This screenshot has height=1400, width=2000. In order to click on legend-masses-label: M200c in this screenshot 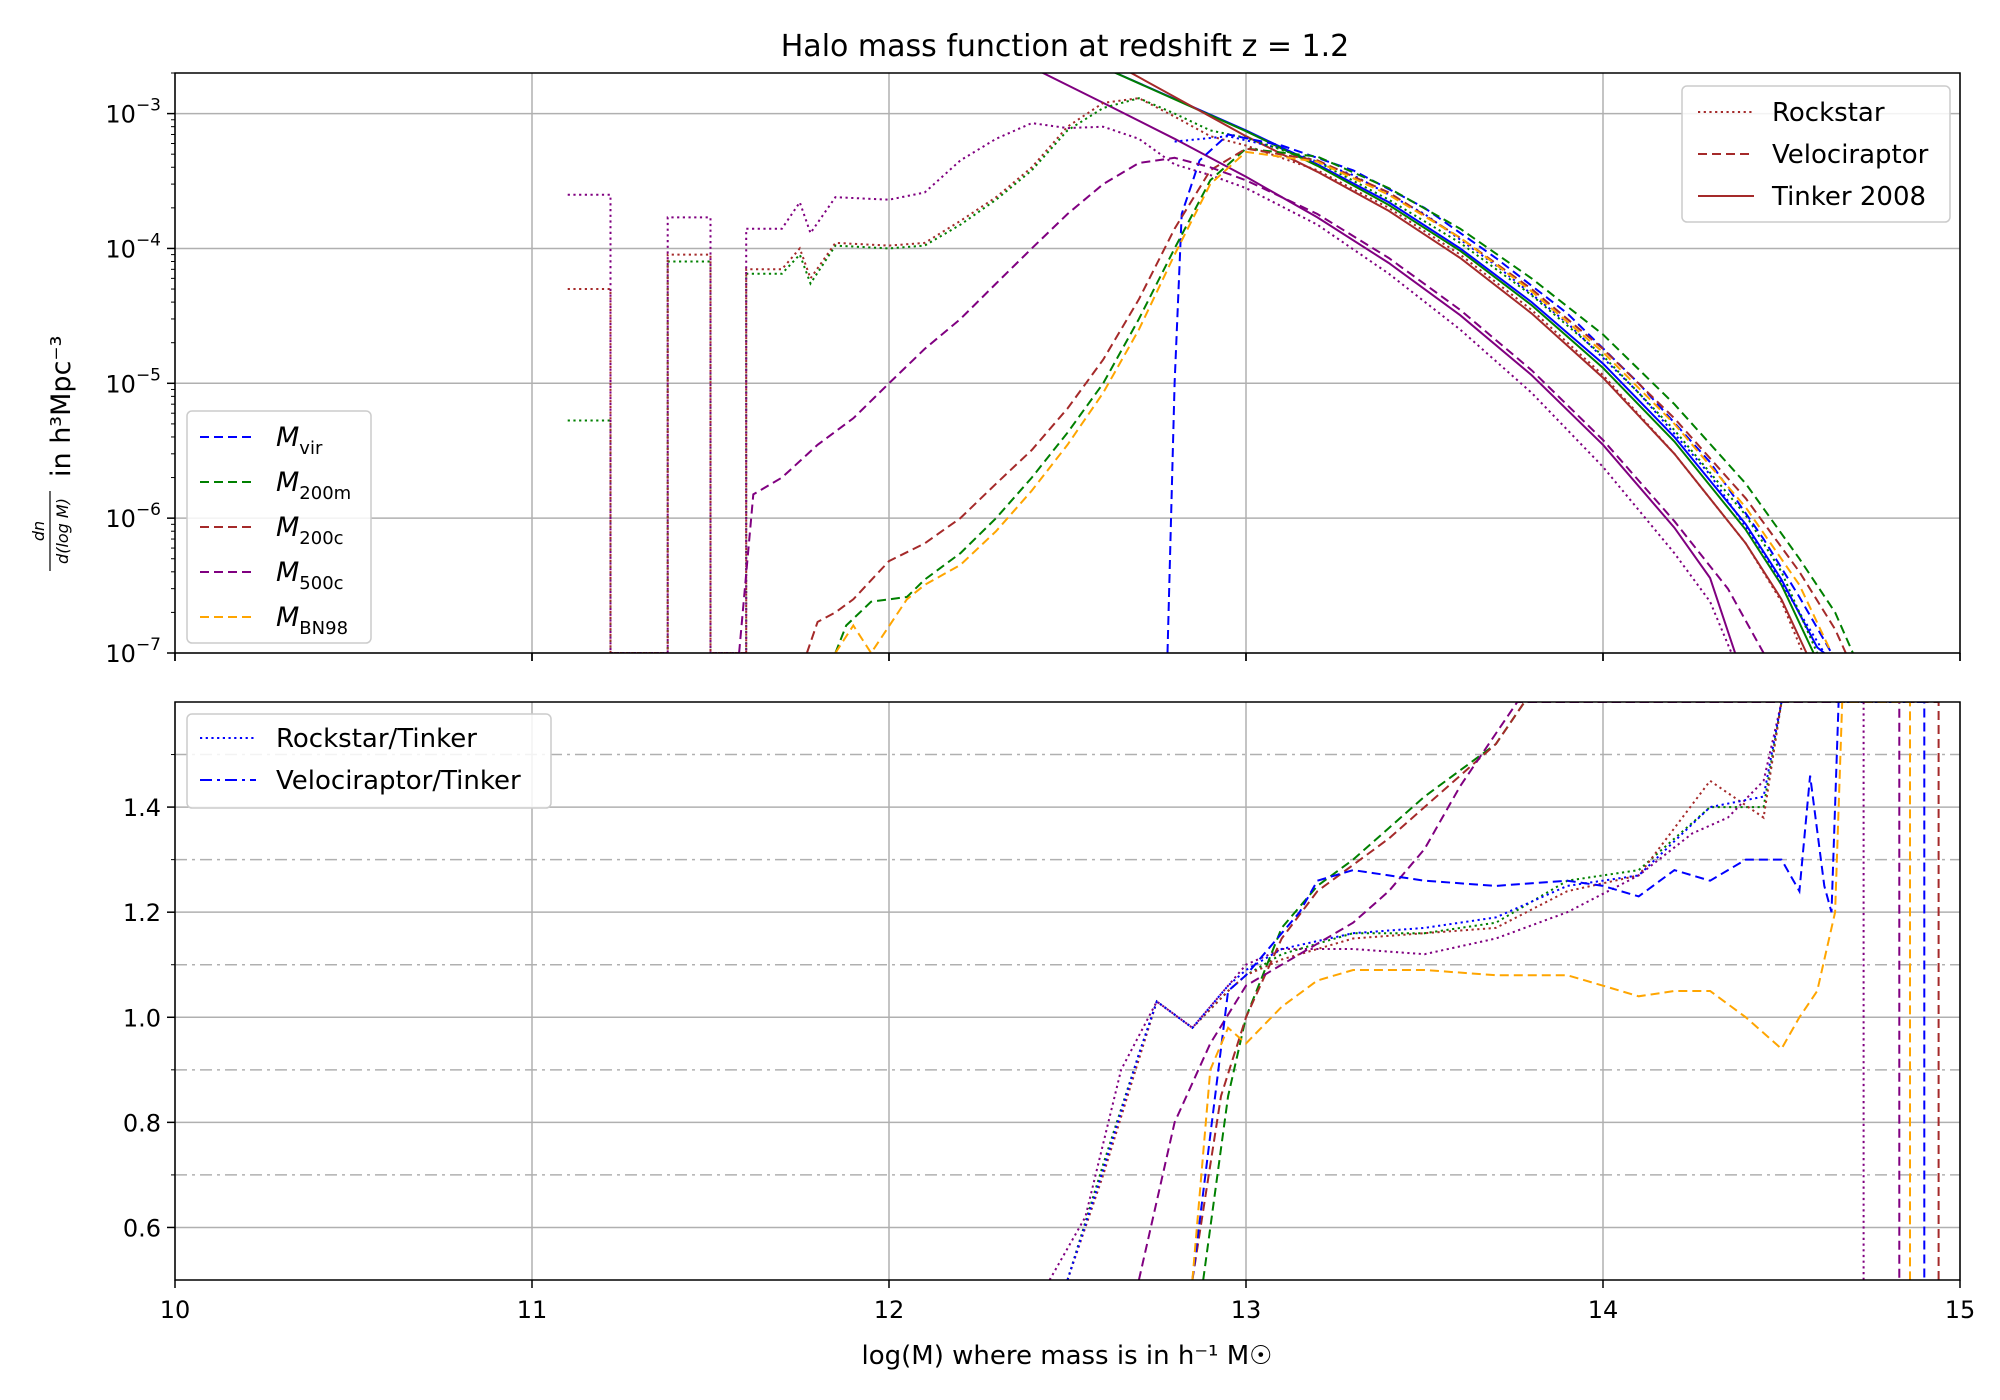, I will do `click(310, 530)`.